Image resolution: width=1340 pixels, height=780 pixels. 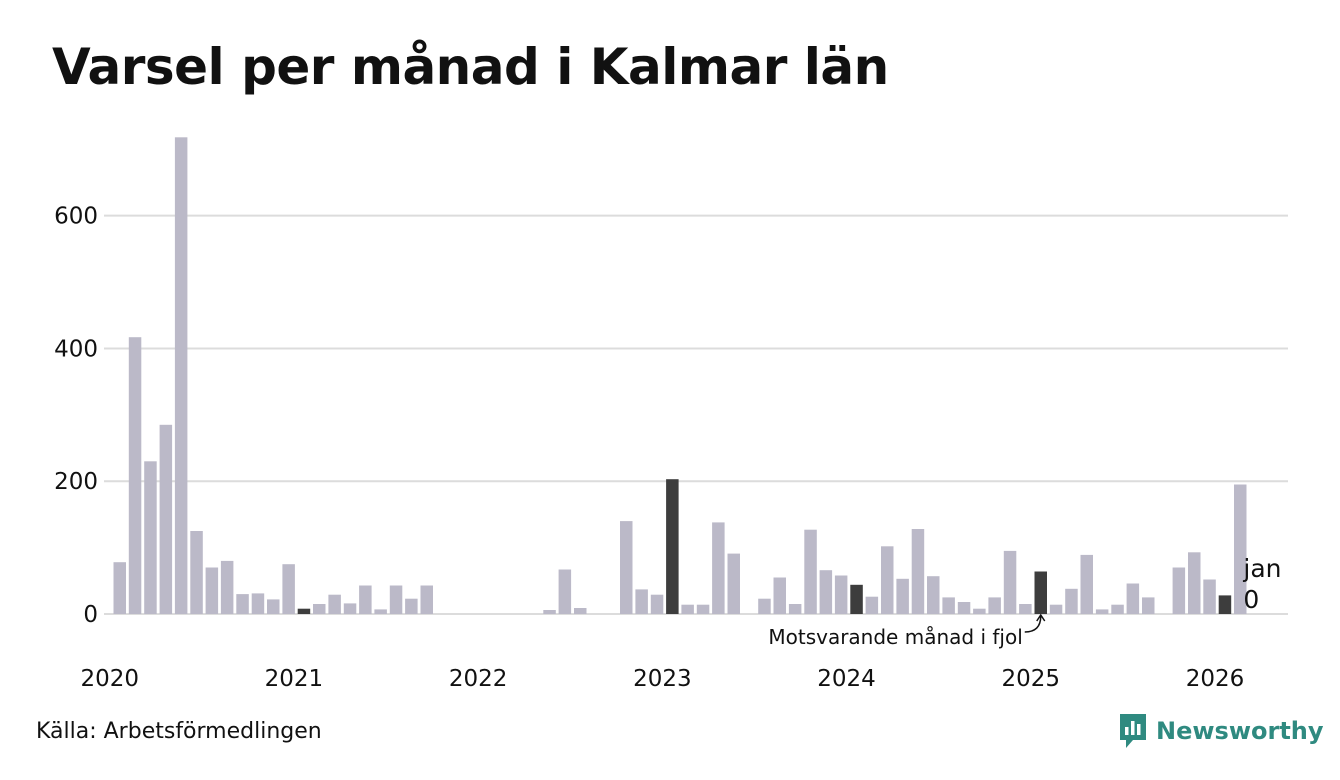 What do you see at coordinates (90, 615) in the screenshot?
I see `y-tick-label: 0` at bounding box center [90, 615].